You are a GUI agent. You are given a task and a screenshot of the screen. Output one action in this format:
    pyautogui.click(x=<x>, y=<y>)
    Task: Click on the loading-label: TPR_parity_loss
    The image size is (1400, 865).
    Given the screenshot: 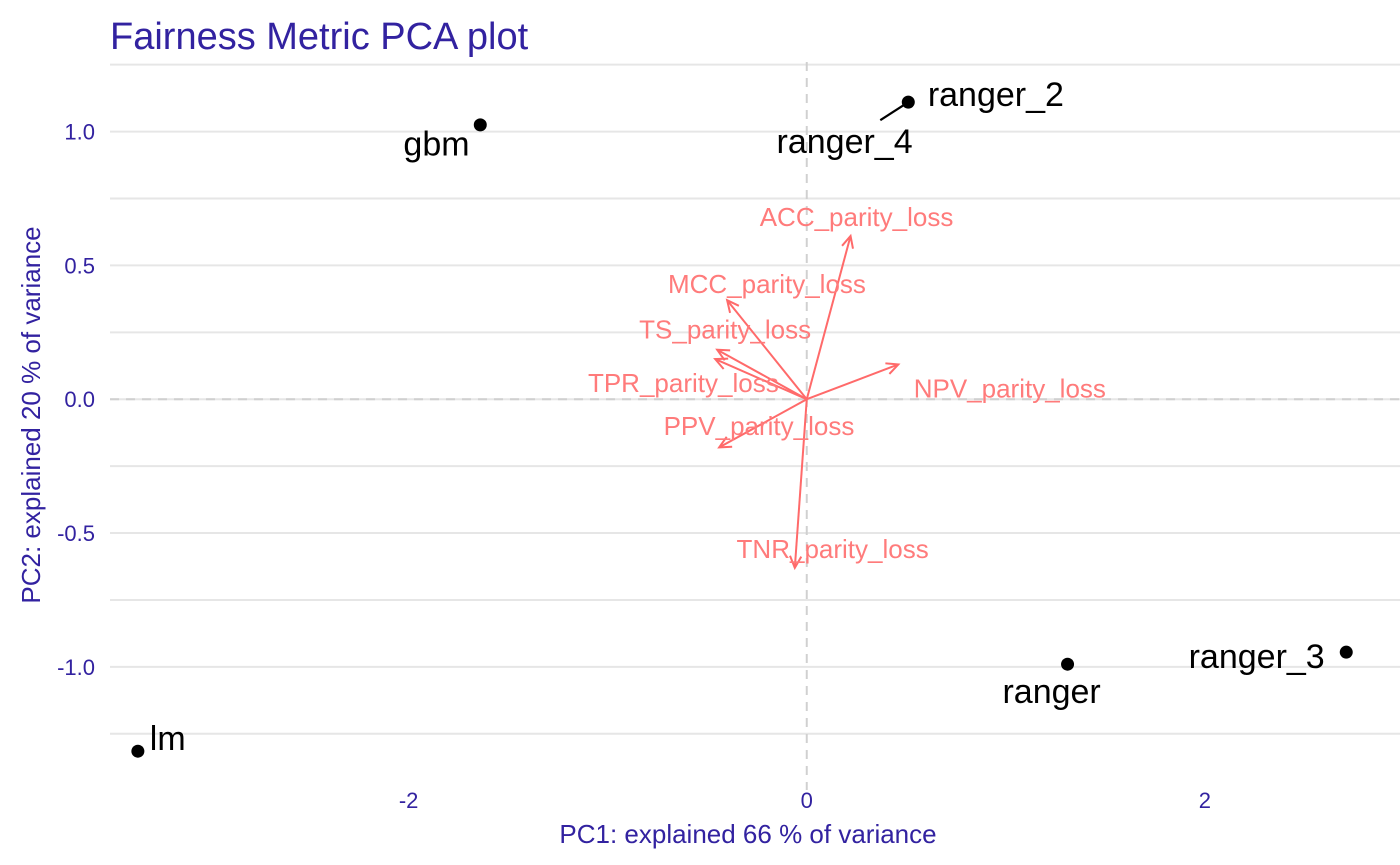 What is the action you would take?
    pyautogui.click(x=683, y=383)
    